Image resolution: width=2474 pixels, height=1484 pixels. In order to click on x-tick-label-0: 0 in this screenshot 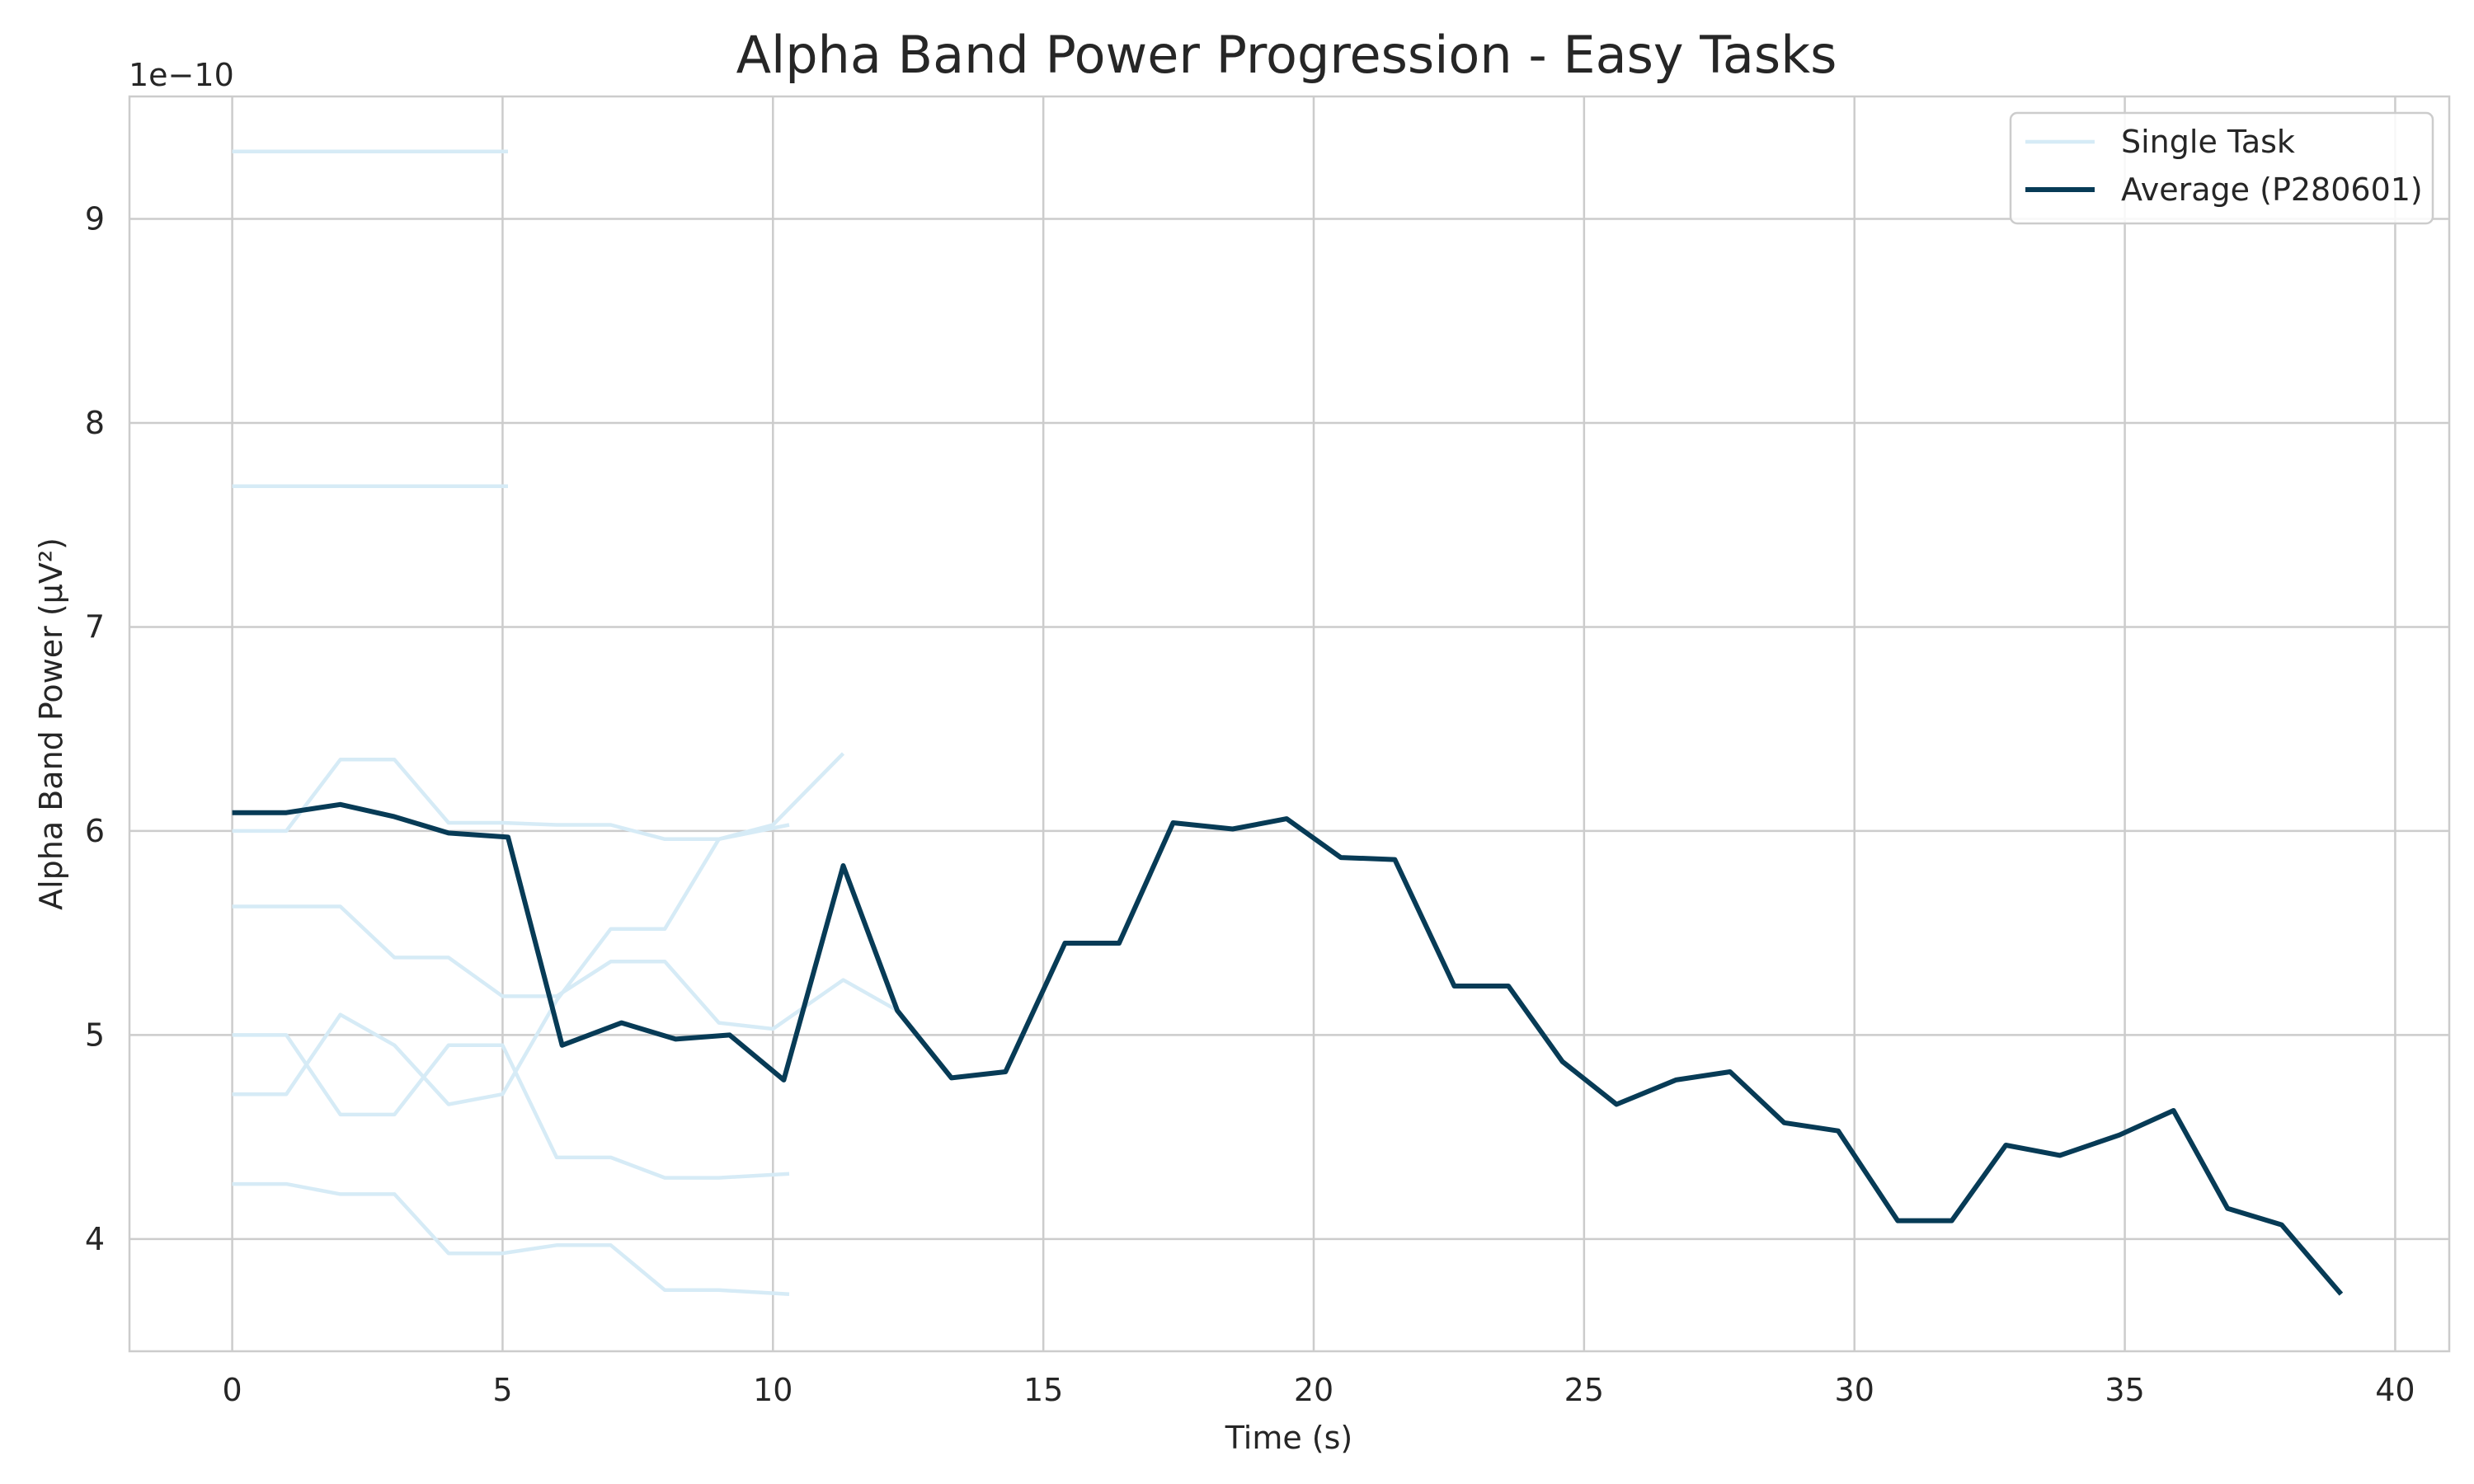, I will do `click(232, 1390)`.